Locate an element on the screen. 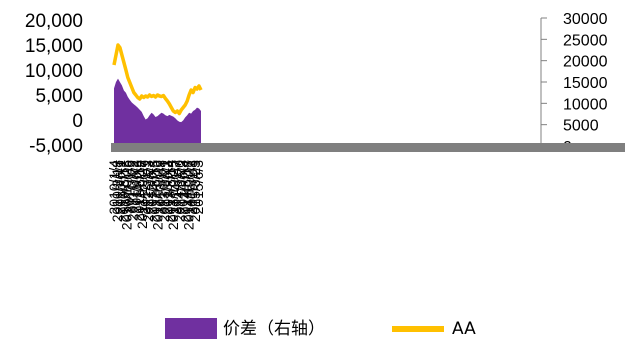 The image size is (626, 345). x-axis-tick-label: 2010/10/25 is located at coordinates (126, 195).